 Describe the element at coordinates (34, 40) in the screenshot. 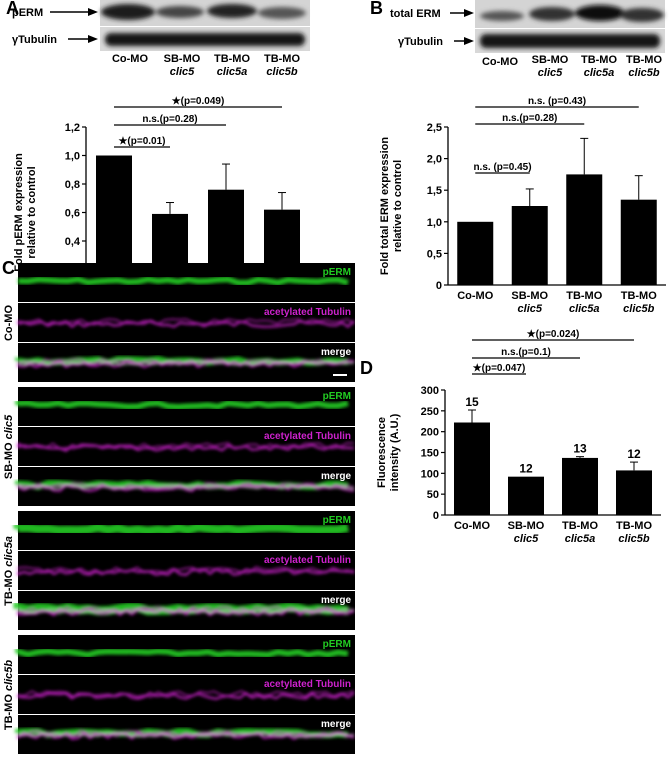

I see `band-label-gtubulin-a: γTubulin` at that location.